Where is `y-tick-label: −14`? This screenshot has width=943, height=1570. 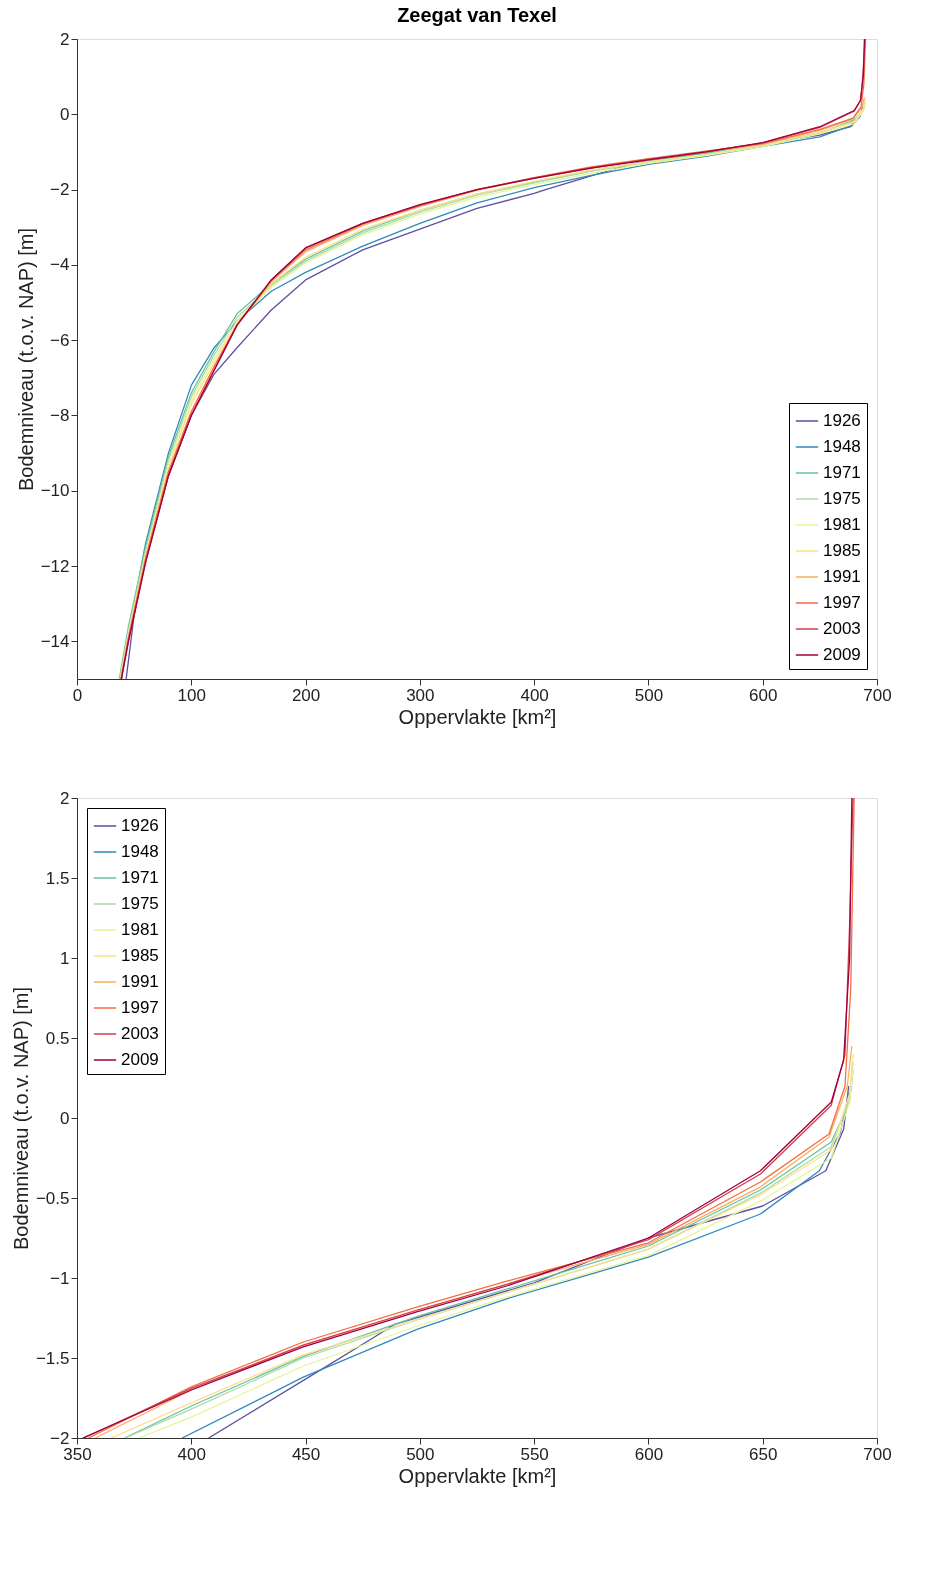
y-tick-label: −14 is located at coordinates (55, 641).